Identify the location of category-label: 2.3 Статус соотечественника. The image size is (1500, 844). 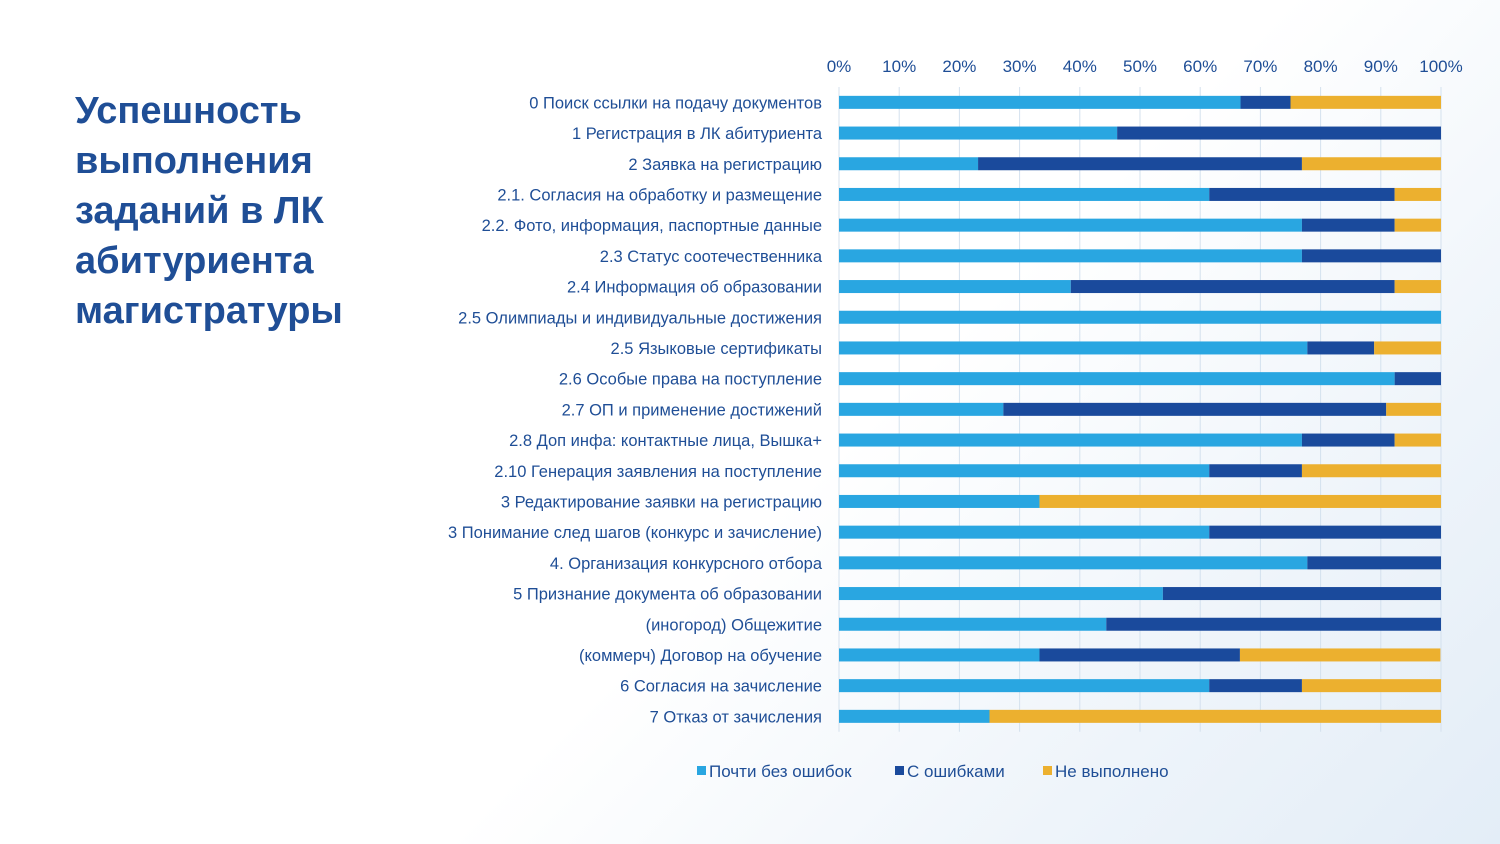
(711, 257).